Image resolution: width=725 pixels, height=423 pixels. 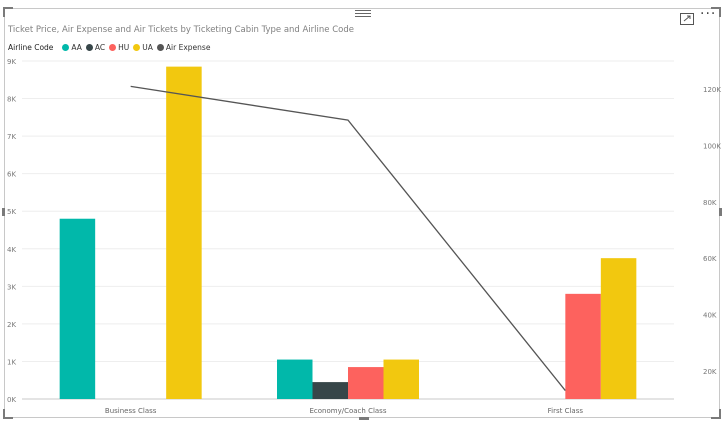 What do you see at coordinates (100, 47) in the screenshot?
I see `legend-label-ac: AC` at bounding box center [100, 47].